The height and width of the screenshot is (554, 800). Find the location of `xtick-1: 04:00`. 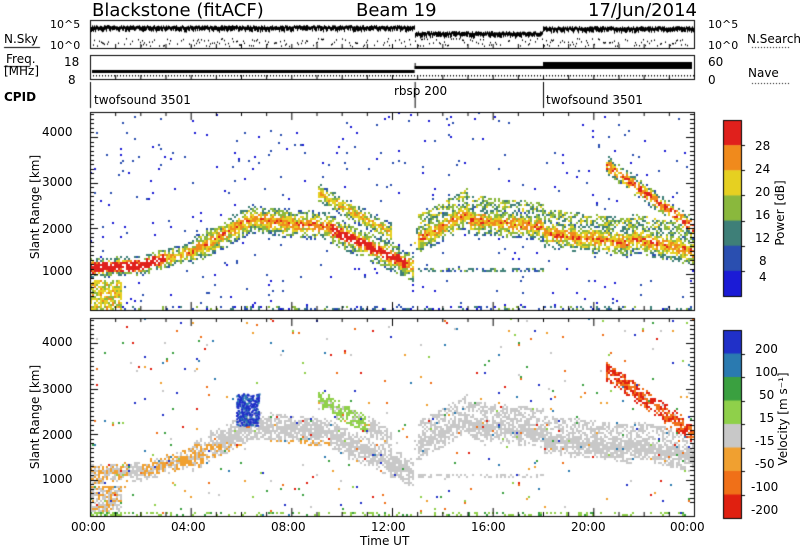

xtick-1: 04:00 is located at coordinates (188, 527).